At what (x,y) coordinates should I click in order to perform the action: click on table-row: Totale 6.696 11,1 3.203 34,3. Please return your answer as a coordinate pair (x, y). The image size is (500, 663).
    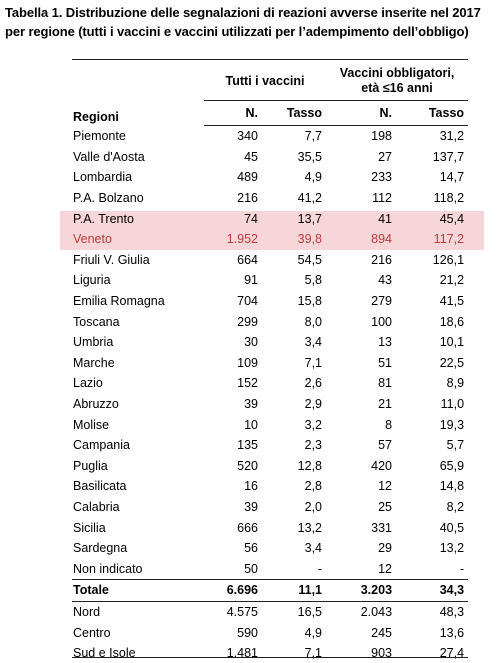
    Looking at the image, I should click on (270, 590).